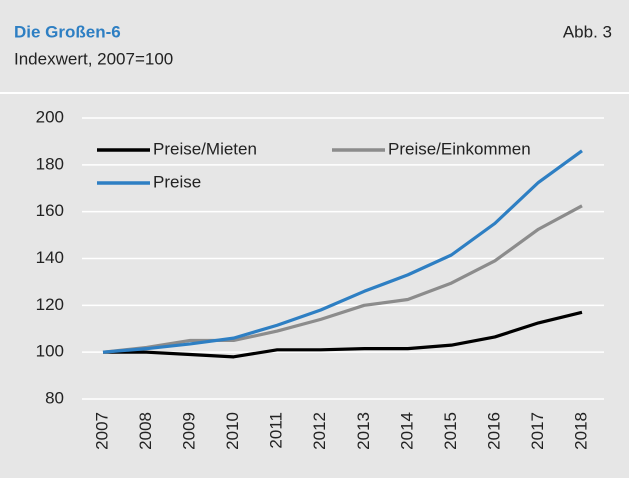 The width and height of the screenshot is (629, 478). What do you see at coordinates (50, 351) in the screenshot?
I see `y-tick-label: 100` at bounding box center [50, 351].